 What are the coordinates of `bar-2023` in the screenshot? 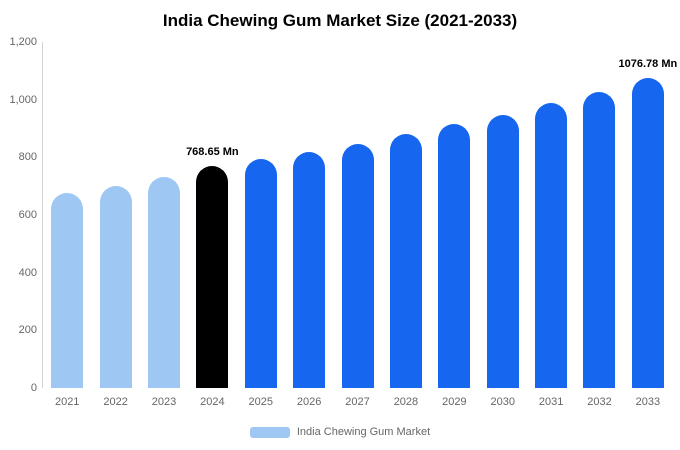 It's located at (163, 282).